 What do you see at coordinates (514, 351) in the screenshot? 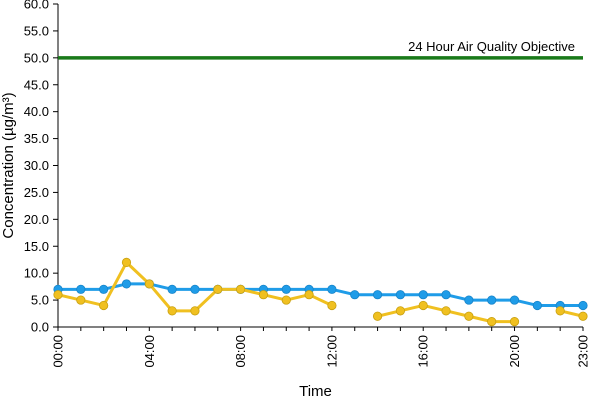
I see `x-tick-label: 20:00` at bounding box center [514, 351].